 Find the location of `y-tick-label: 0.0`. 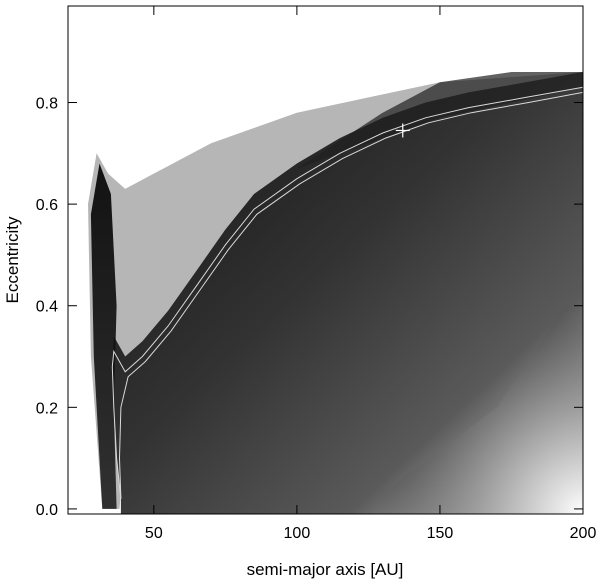

y-tick-label: 0.0 is located at coordinates (47, 510).